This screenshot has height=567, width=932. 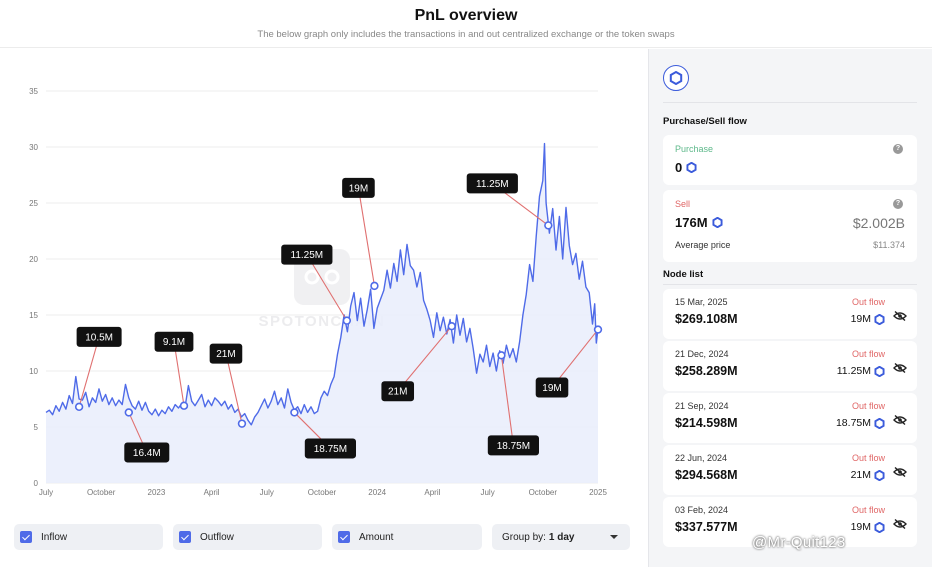 I want to click on annotation-label: 10.5M, so click(x=99, y=337).